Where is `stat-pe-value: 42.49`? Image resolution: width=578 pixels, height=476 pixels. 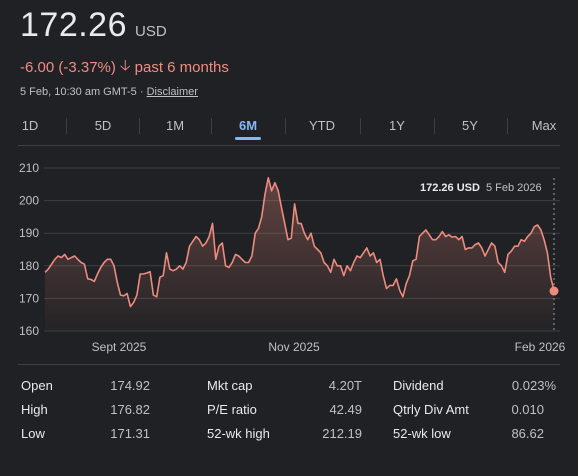
stat-pe-value: 42.49 is located at coordinates (345, 409).